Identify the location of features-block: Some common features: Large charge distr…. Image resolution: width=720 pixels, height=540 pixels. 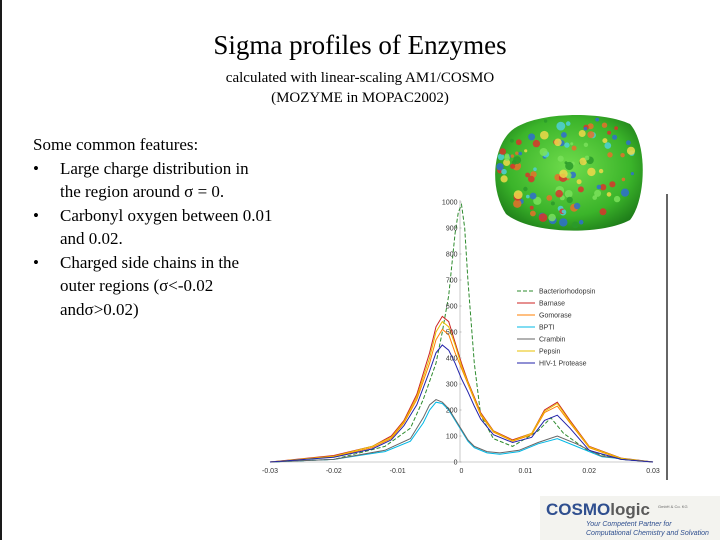
(153, 227).